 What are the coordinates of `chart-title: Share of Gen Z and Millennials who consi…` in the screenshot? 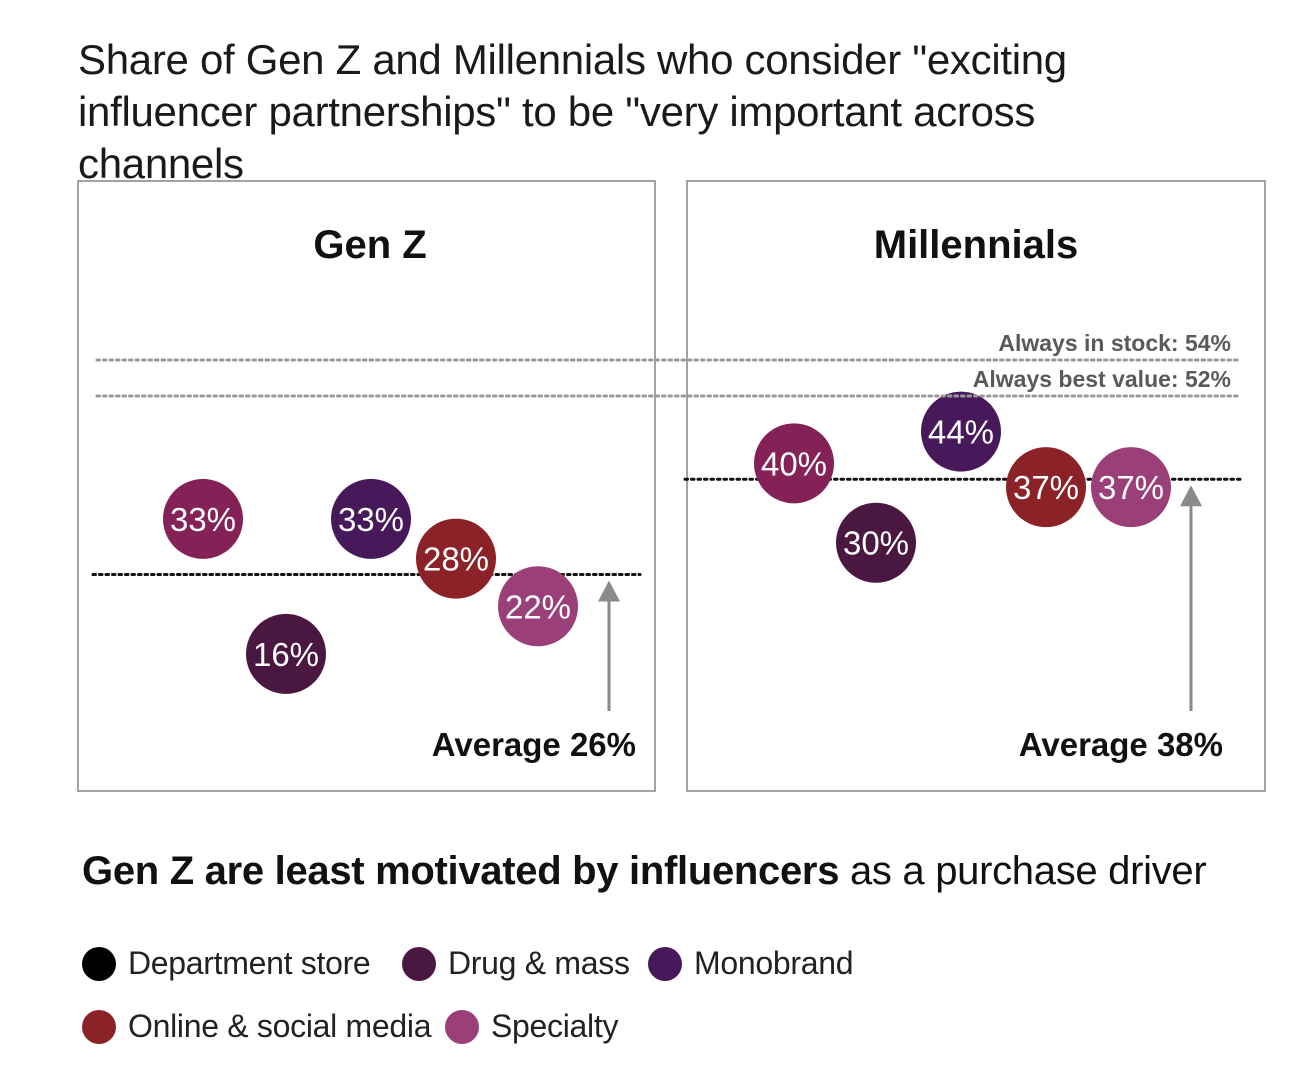 It's located at (572, 111).